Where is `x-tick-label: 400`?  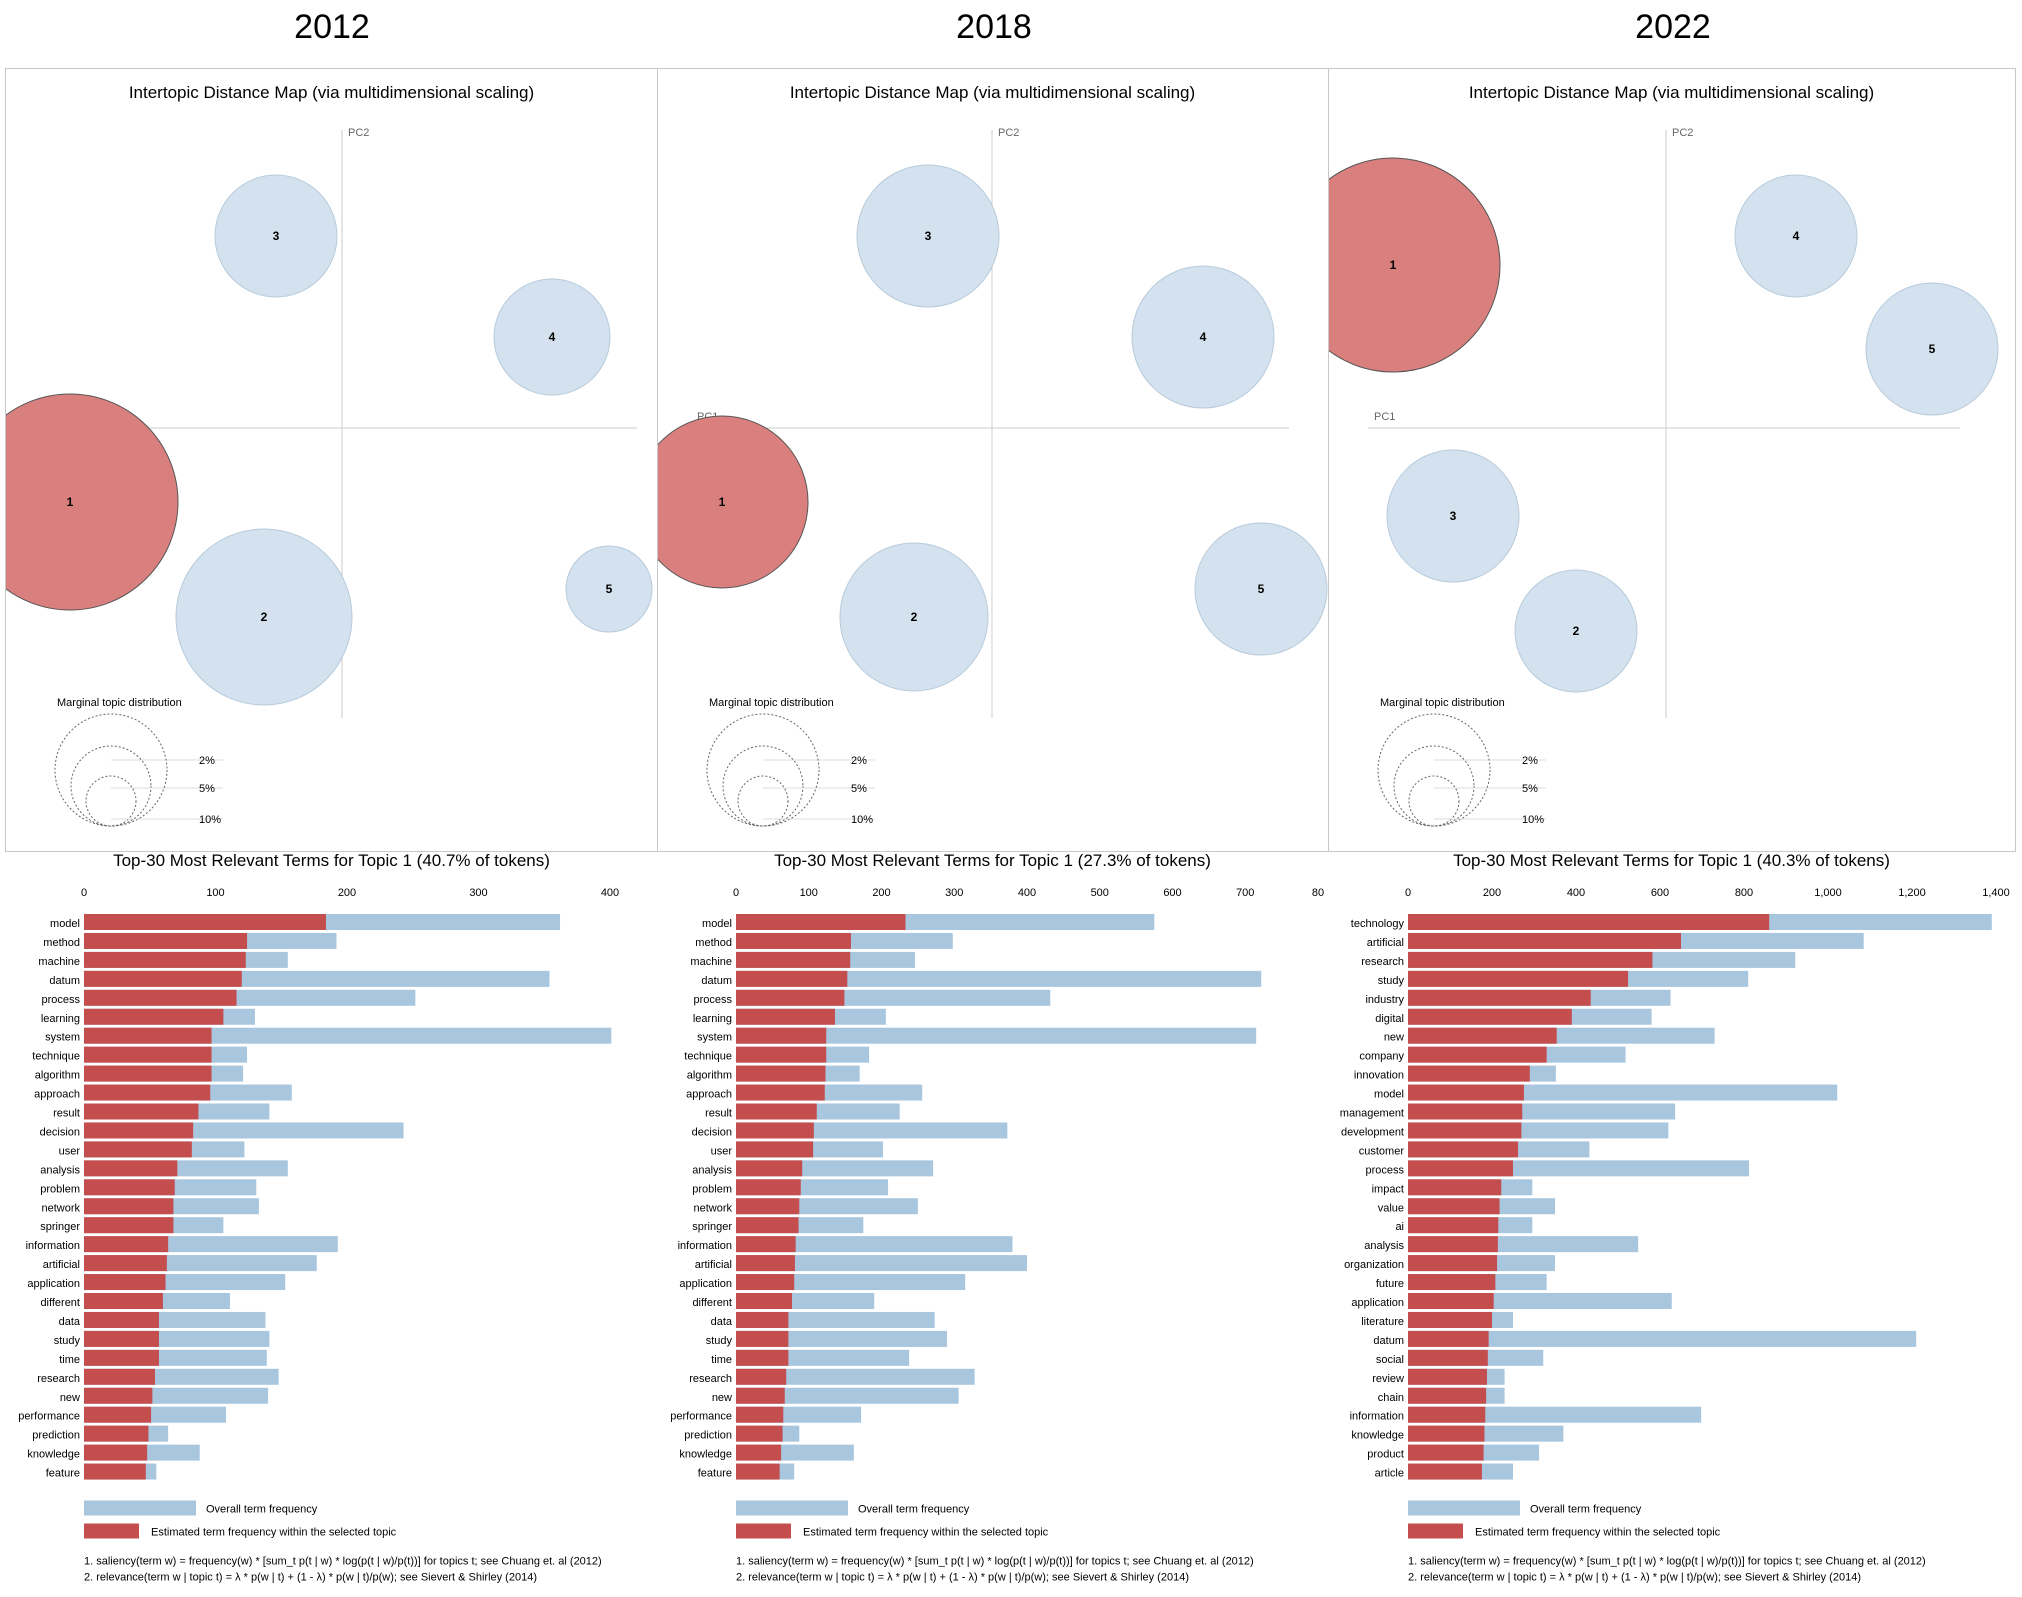 x-tick-label: 400 is located at coordinates (1027, 893).